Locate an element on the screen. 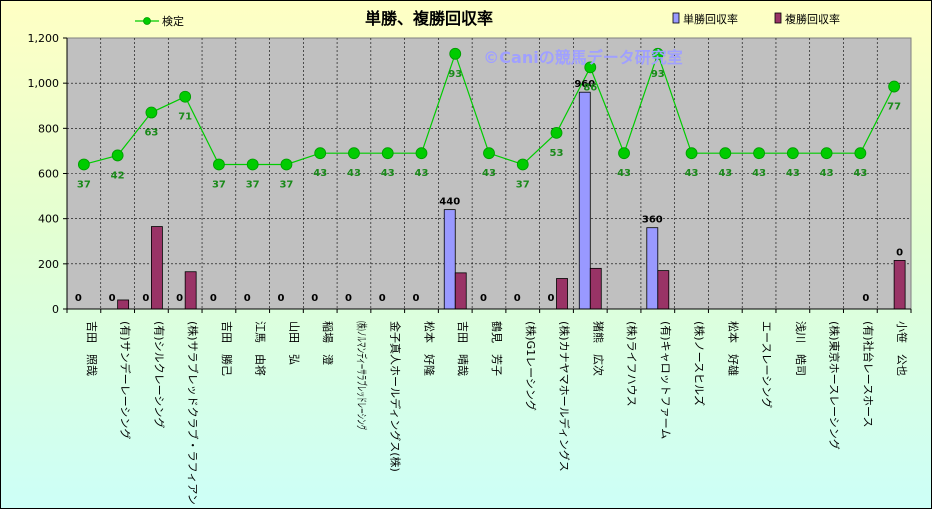 This screenshot has width=932, height=509. x-tick-label: 吉田 晴哉 is located at coordinates (463, 348).